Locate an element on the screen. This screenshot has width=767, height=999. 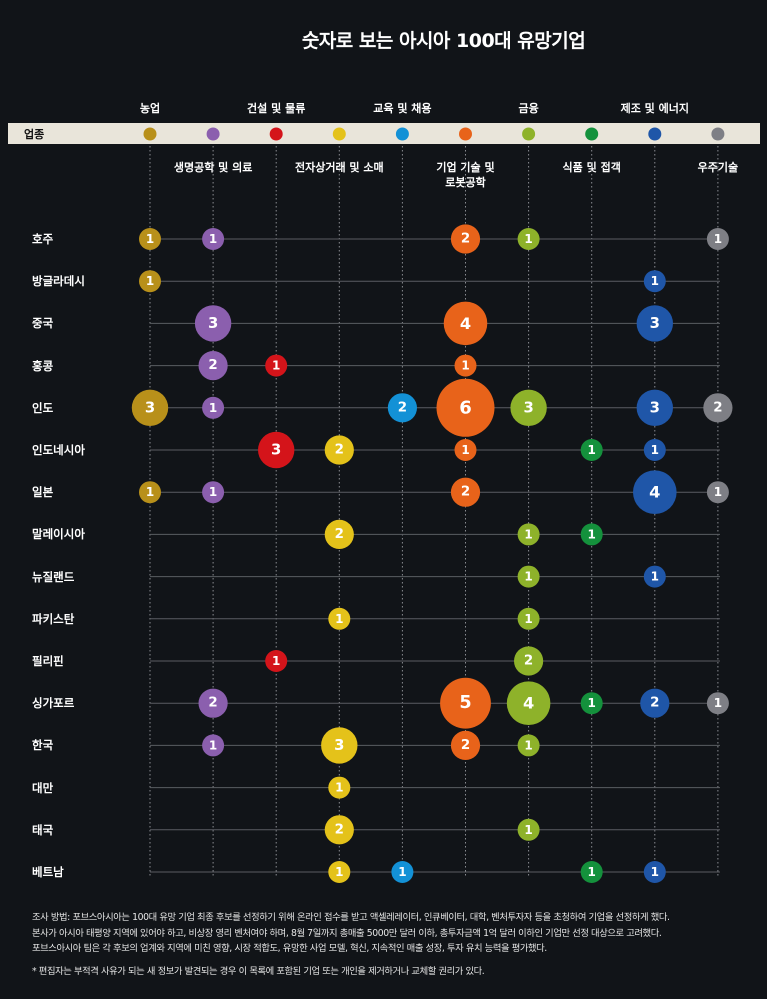
country-label: 대만 is located at coordinates (43, 787).